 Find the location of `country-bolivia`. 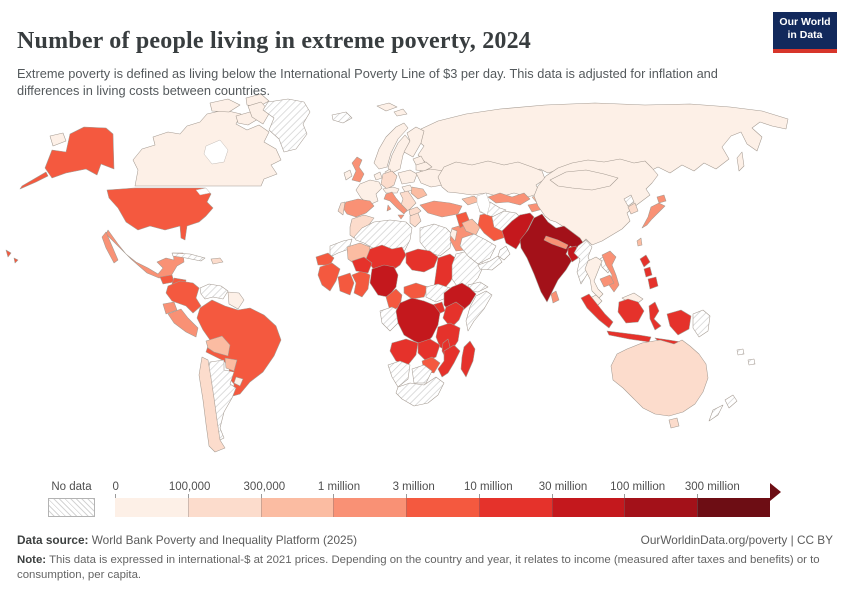

country-bolivia is located at coordinates (218, 346).